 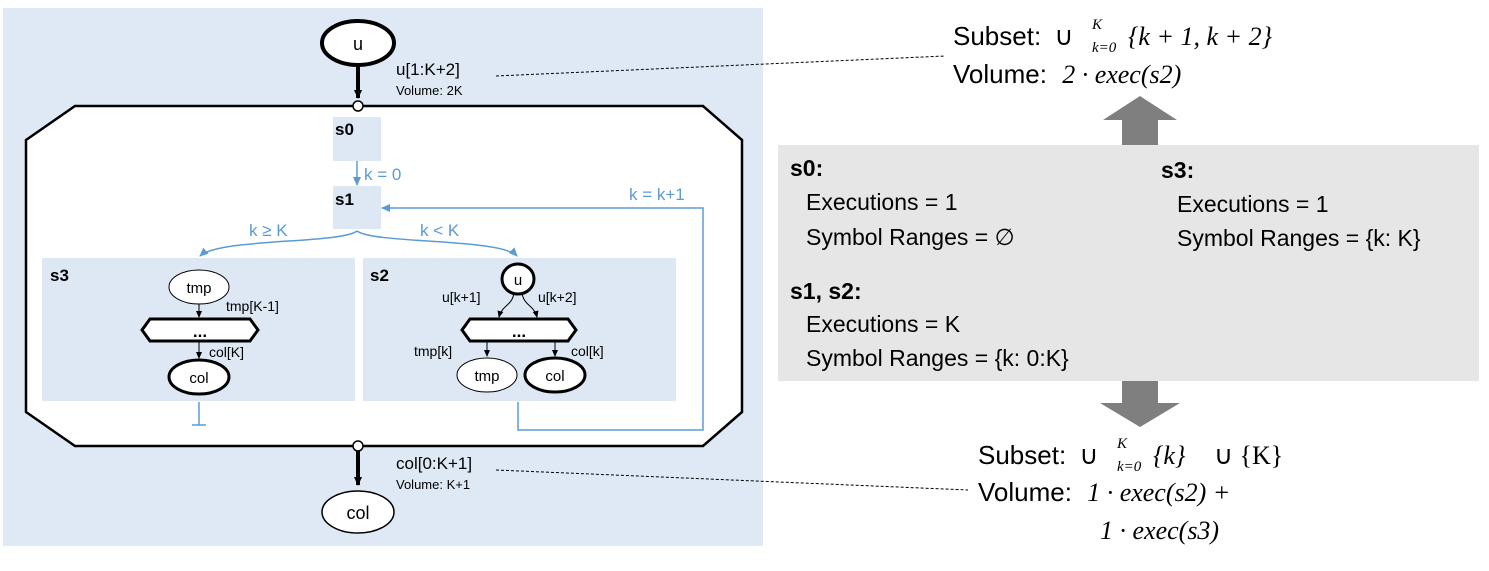 I want to click on top-subset-set: {k + 1, k + 2}, so click(x=1200, y=36).